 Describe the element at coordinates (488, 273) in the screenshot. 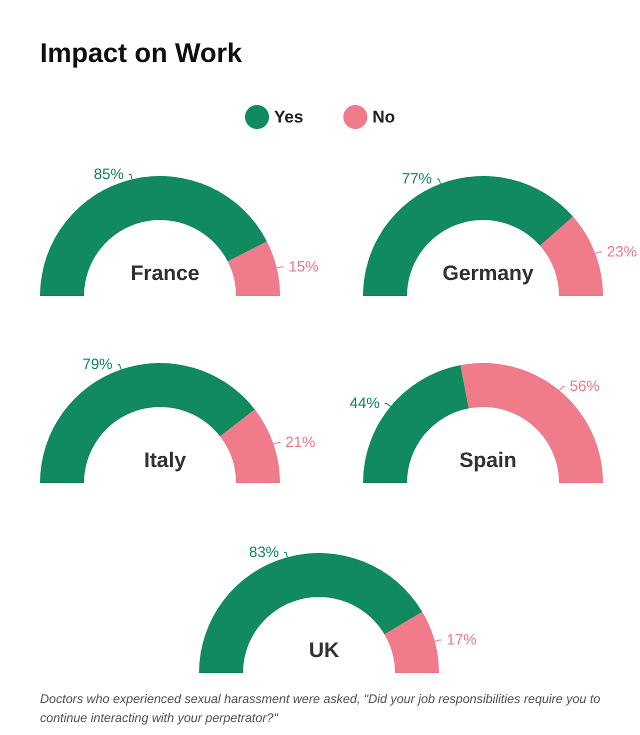

I see `text: Germany` at that location.